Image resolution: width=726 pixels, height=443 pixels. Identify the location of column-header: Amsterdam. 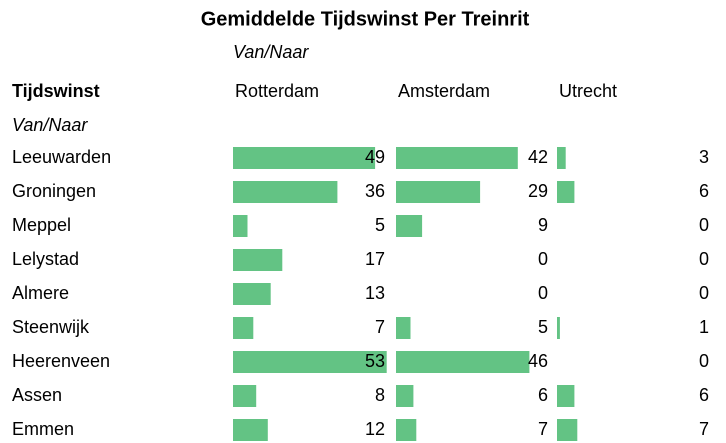
(444, 91).